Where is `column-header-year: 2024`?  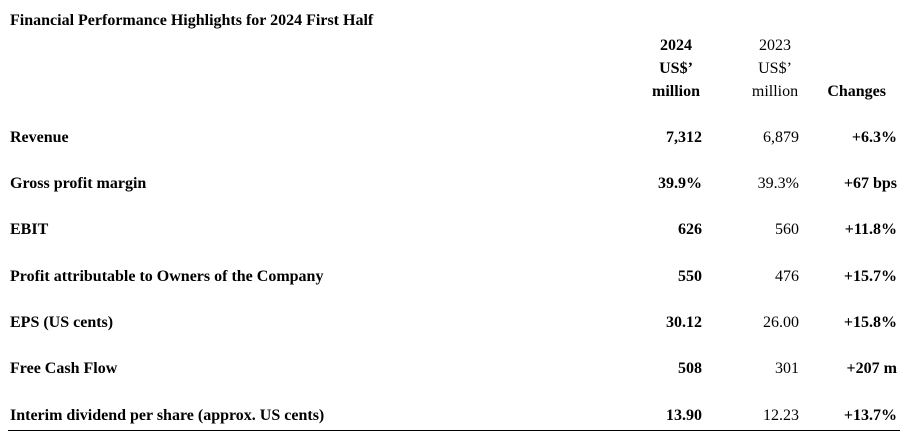 column-header-year: 2024 is located at coordinates (676, 45).